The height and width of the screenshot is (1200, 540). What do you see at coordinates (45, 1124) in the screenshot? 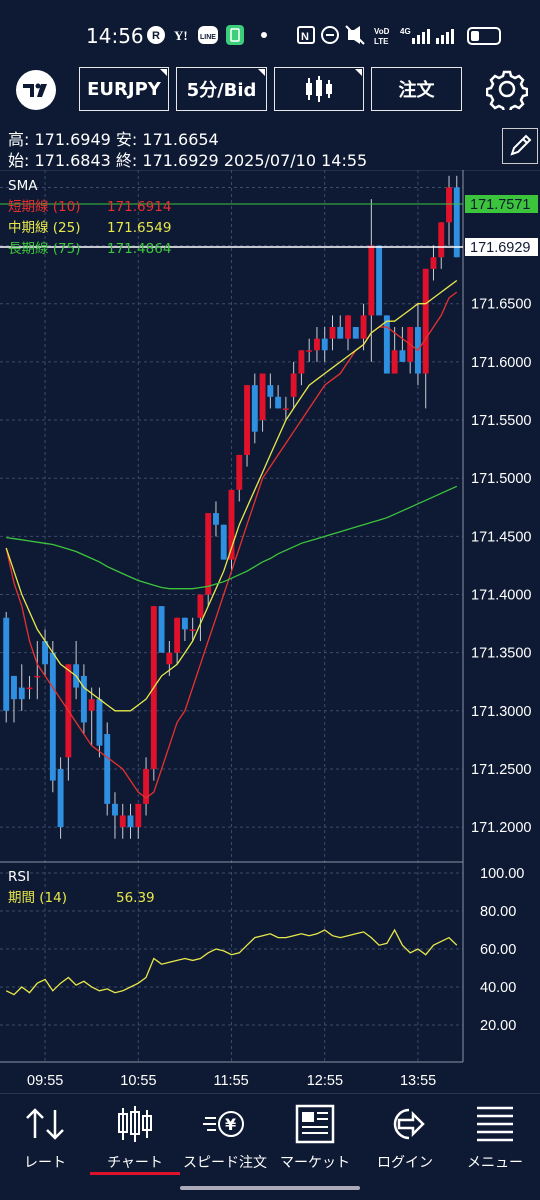
I see `rate-arrows-icon` at bounding box center [45, 1124].